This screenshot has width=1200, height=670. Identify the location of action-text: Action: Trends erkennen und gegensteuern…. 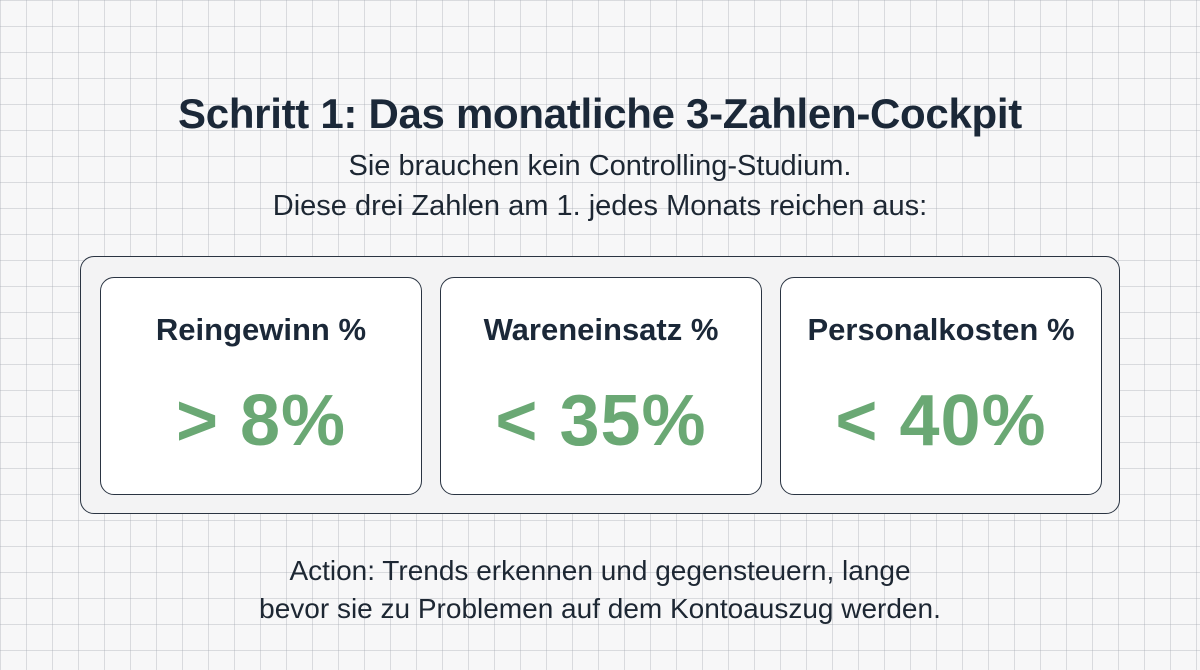
(600, 590).